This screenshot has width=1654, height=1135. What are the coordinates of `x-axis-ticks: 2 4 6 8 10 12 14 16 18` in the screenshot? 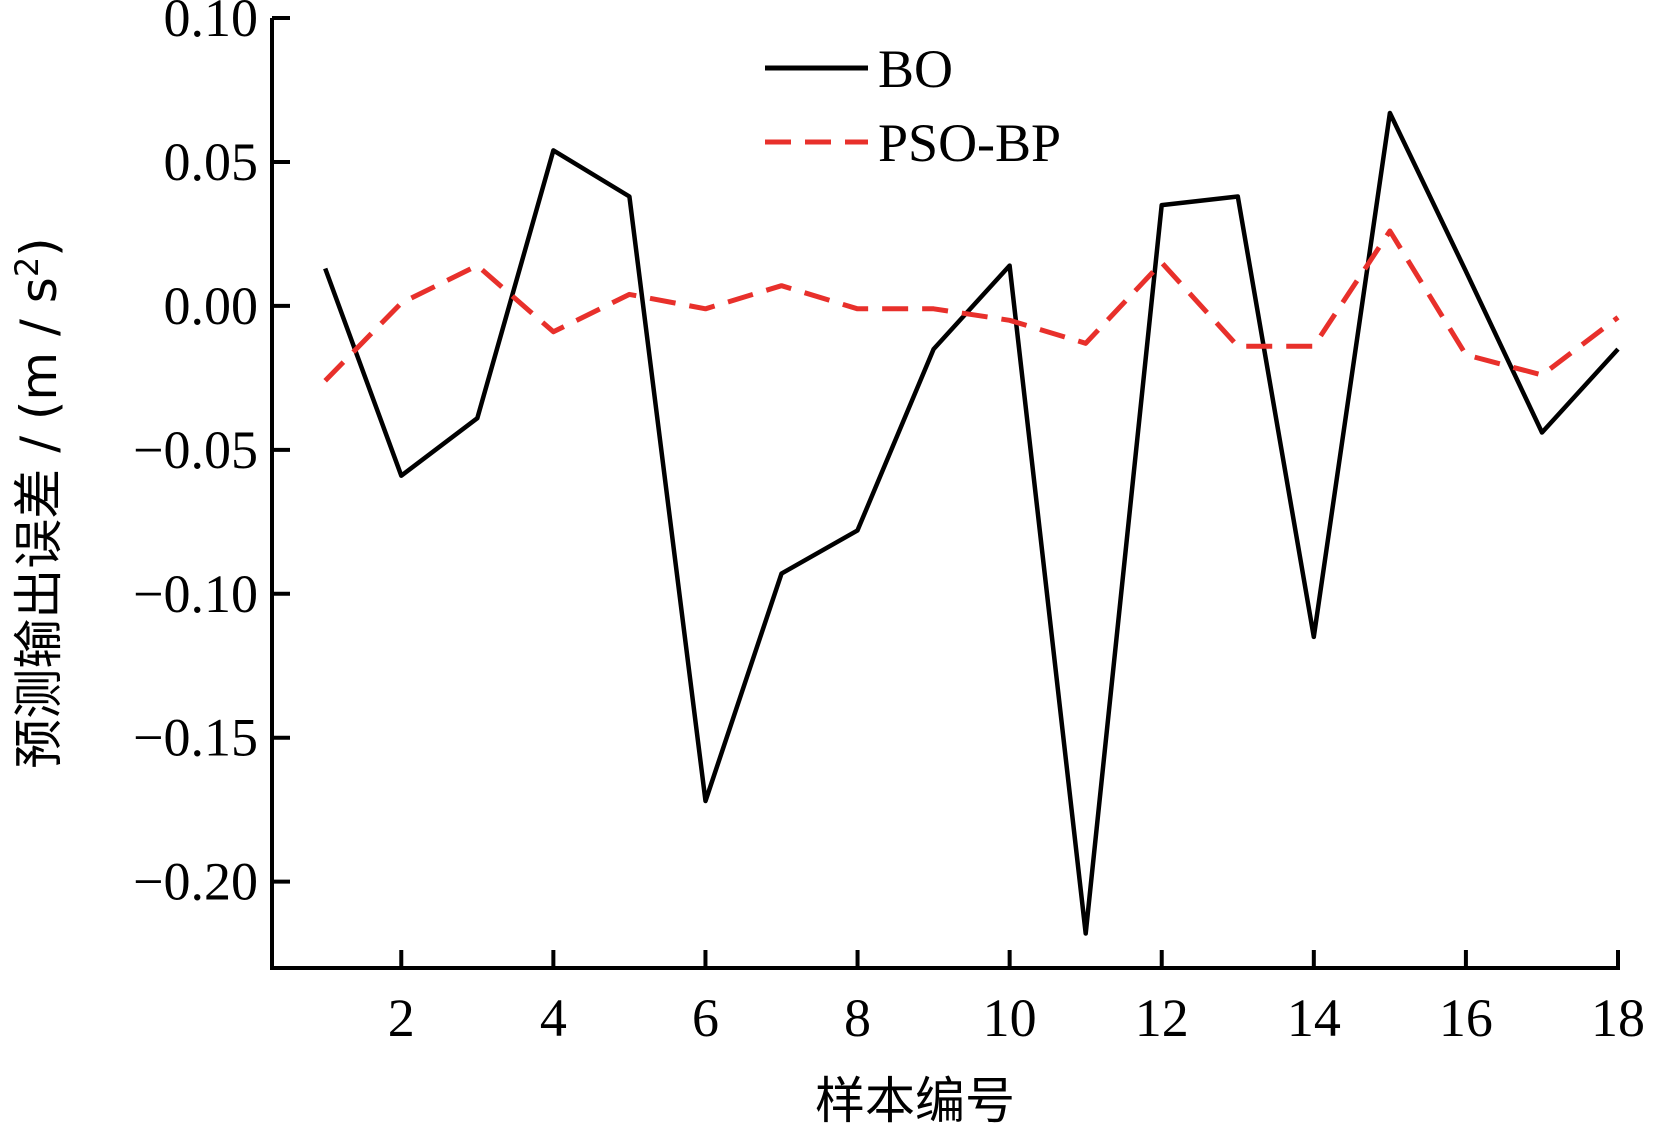 It's located at (1016, 999).